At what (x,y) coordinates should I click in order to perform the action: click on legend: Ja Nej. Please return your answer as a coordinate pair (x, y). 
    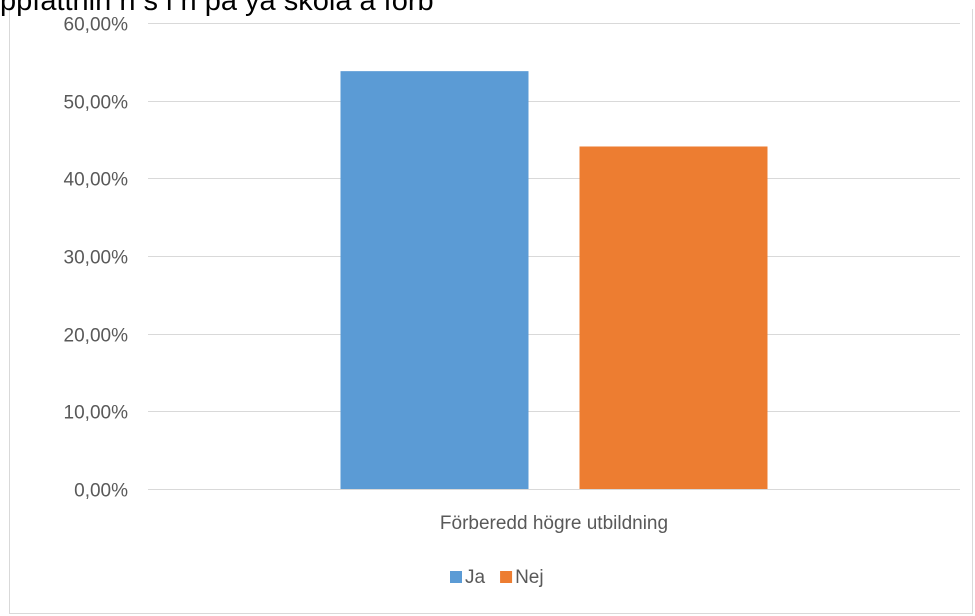
    Looking at the image, I should click on (497, 577).